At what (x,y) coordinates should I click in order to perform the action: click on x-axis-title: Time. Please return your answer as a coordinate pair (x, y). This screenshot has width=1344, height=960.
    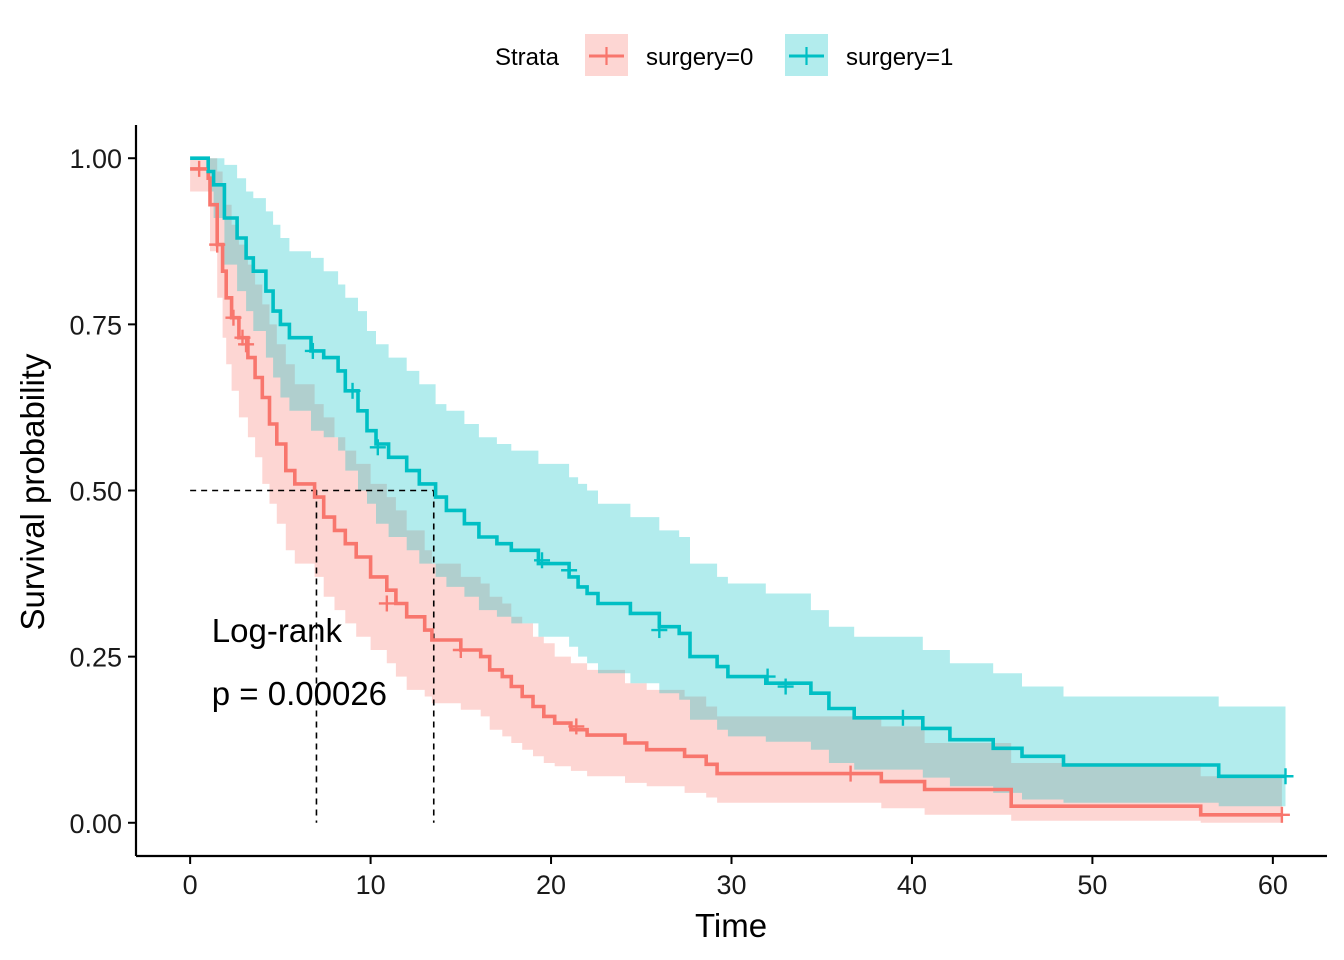
    Looking at the image, I should click on (731, 925).